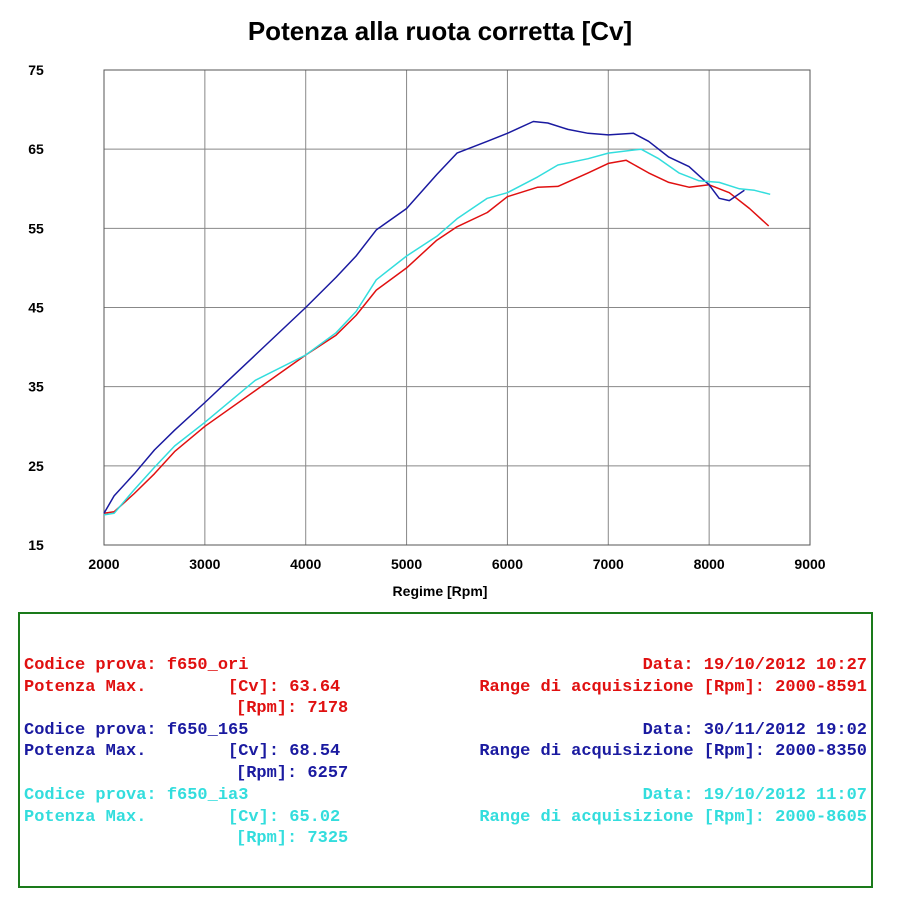 This screenshot has height=900, width=900. I want to click on run-1-rpm: [Rpm]: 7178, so click(292, 708).